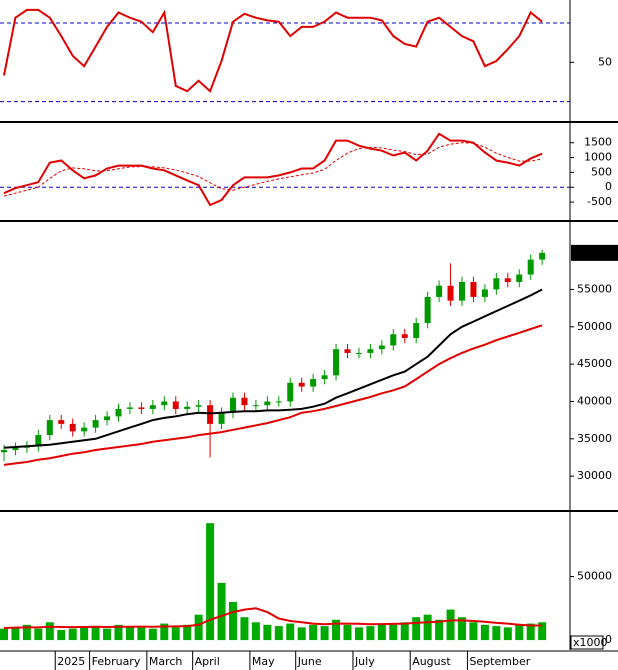  Describe the element at coordinates (598, 157) in the screenshot. I see `y-tick-label: 1000` at that location.